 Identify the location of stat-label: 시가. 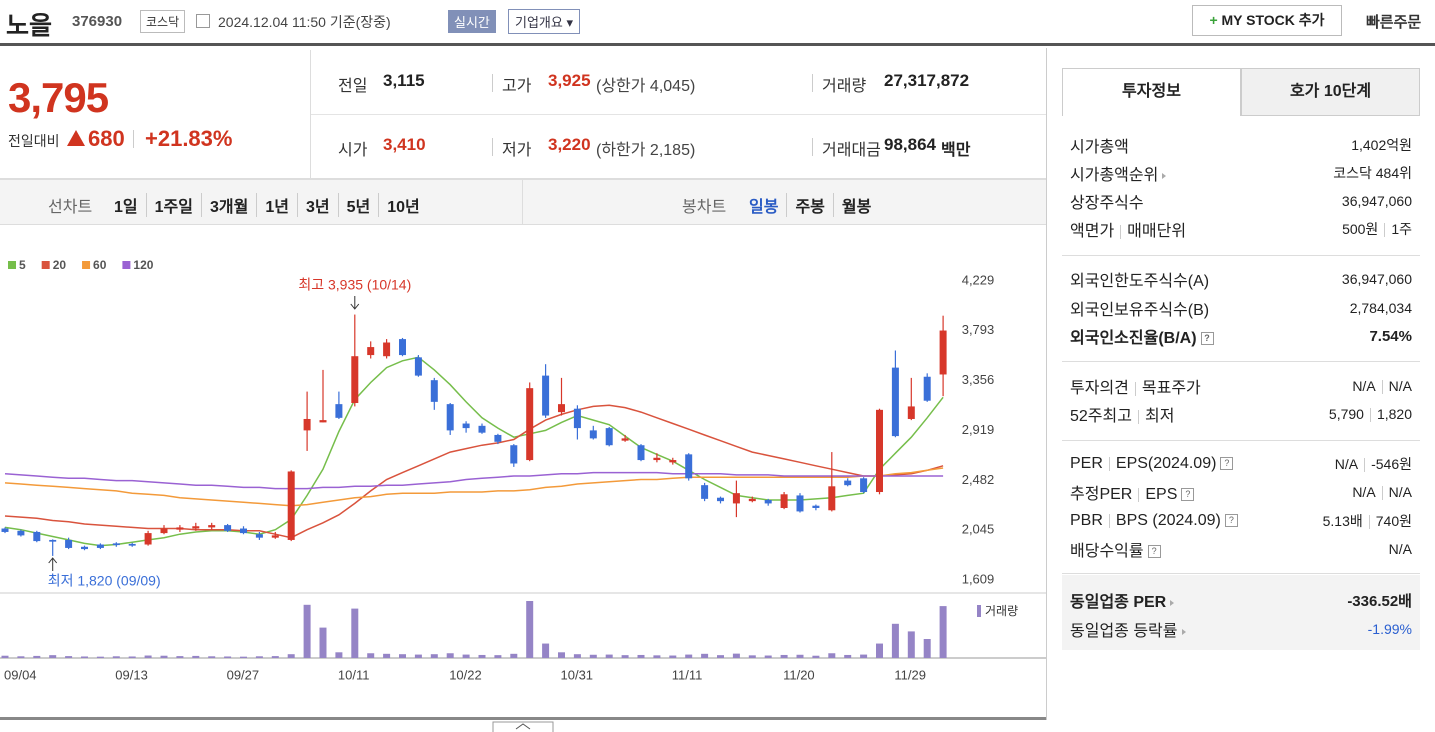
(353, 150).